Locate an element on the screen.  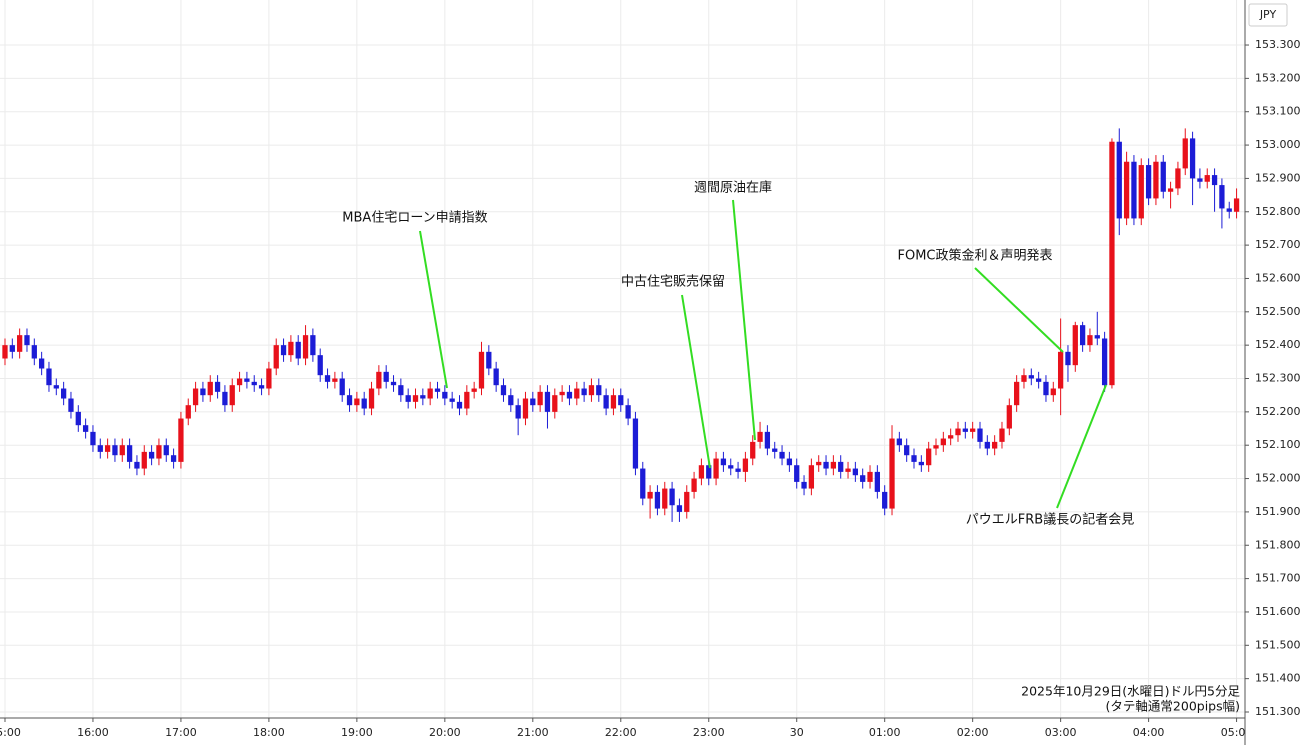
annotation: MBA住宅ローン申請指数 is located at coordinates (414, 218).